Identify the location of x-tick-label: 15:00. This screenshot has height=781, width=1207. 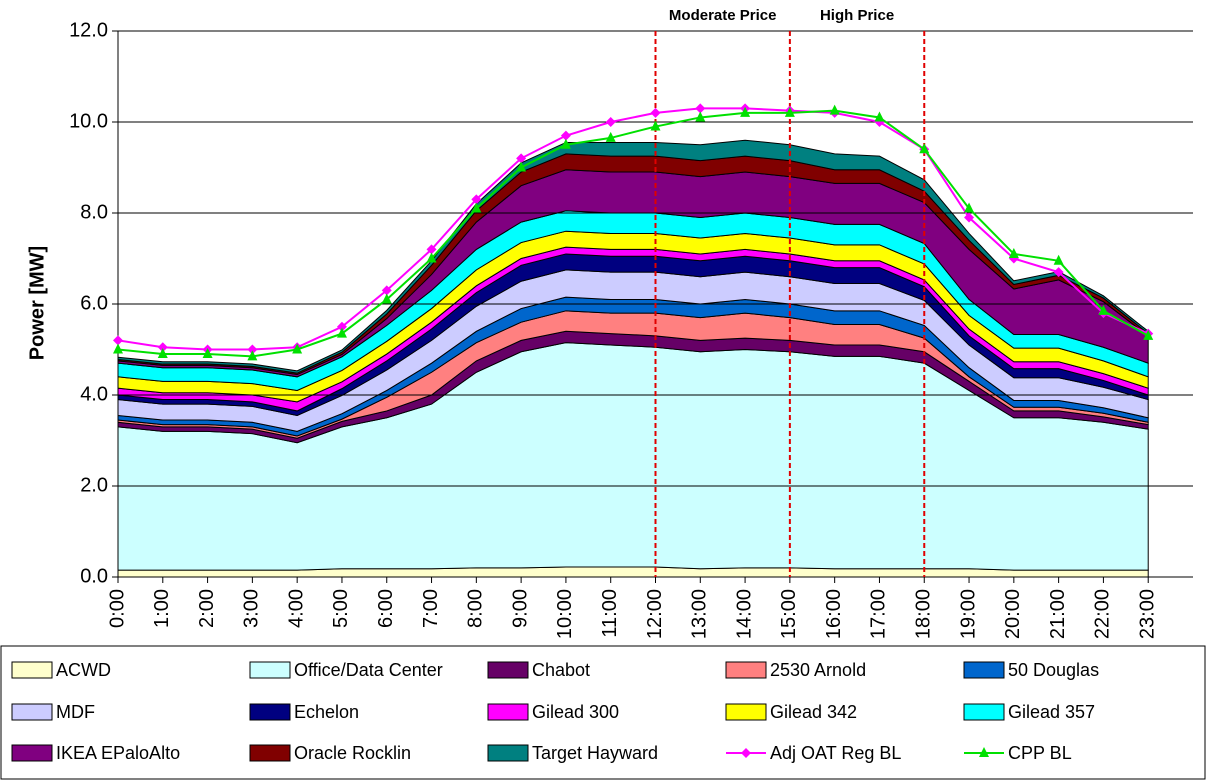
(789, 614).